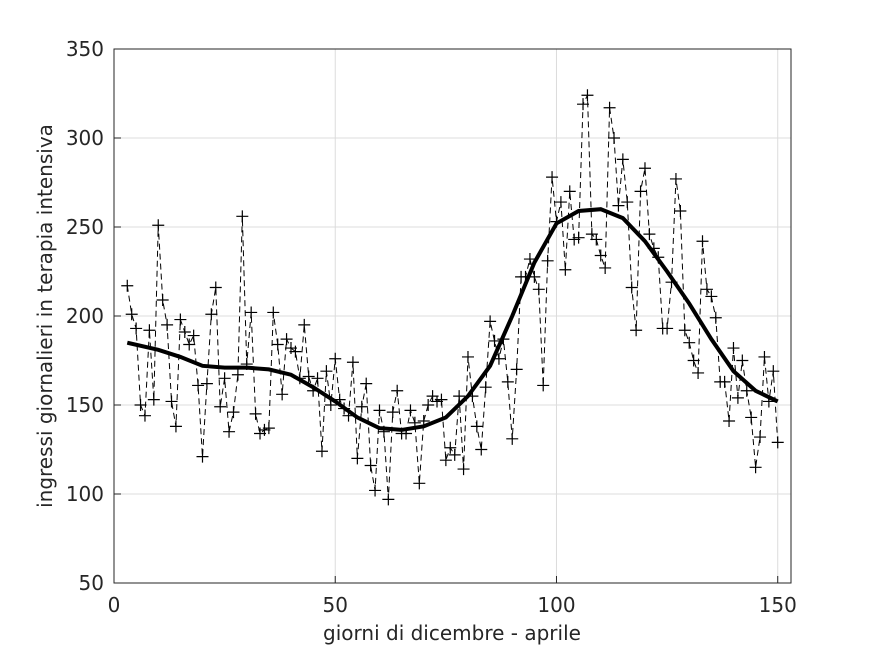  I want to click on y-tick-label: 100, so click(85, 494).